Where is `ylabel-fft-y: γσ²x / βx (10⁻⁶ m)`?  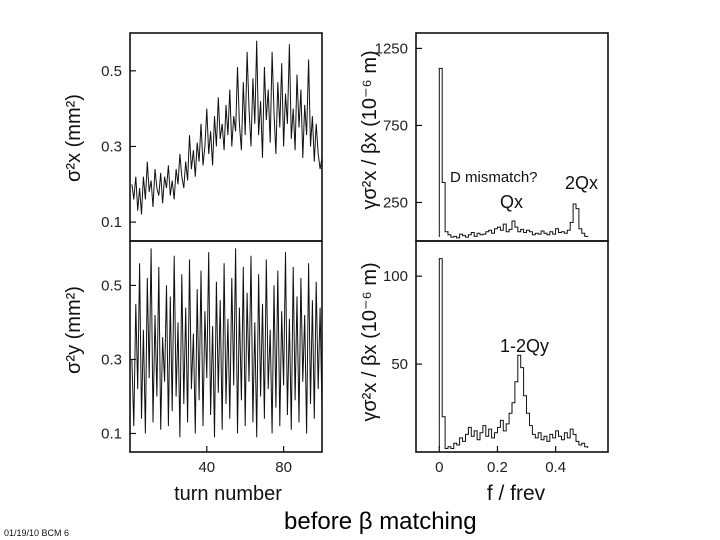 ylabel-fft-y: γσ²x / βx (10⁻⁶ m) is located at coordinates (370, 341).